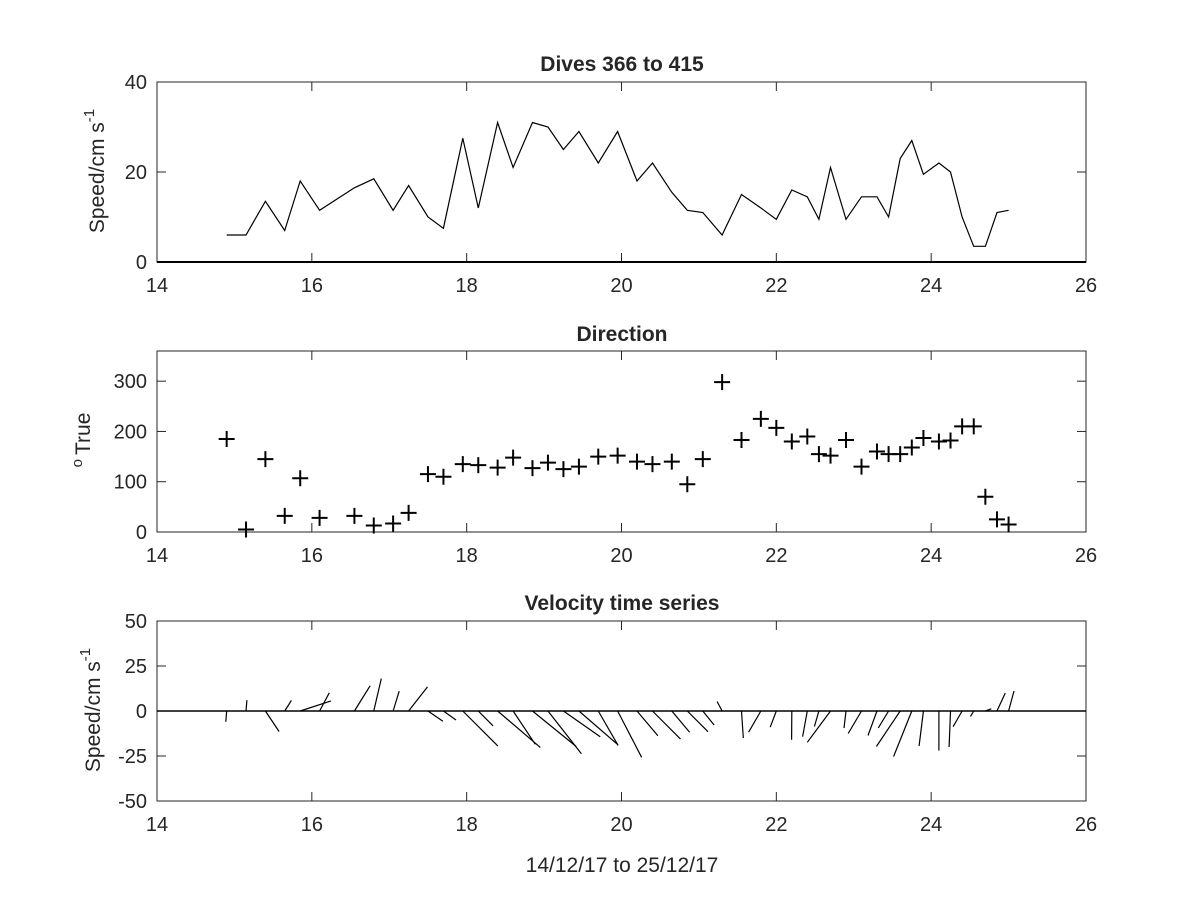  What do you see at coordinates (136, 622) in the screenshot?
I see `bottom-chart-y-tick-label: 50` at bounding box center [136, 622].